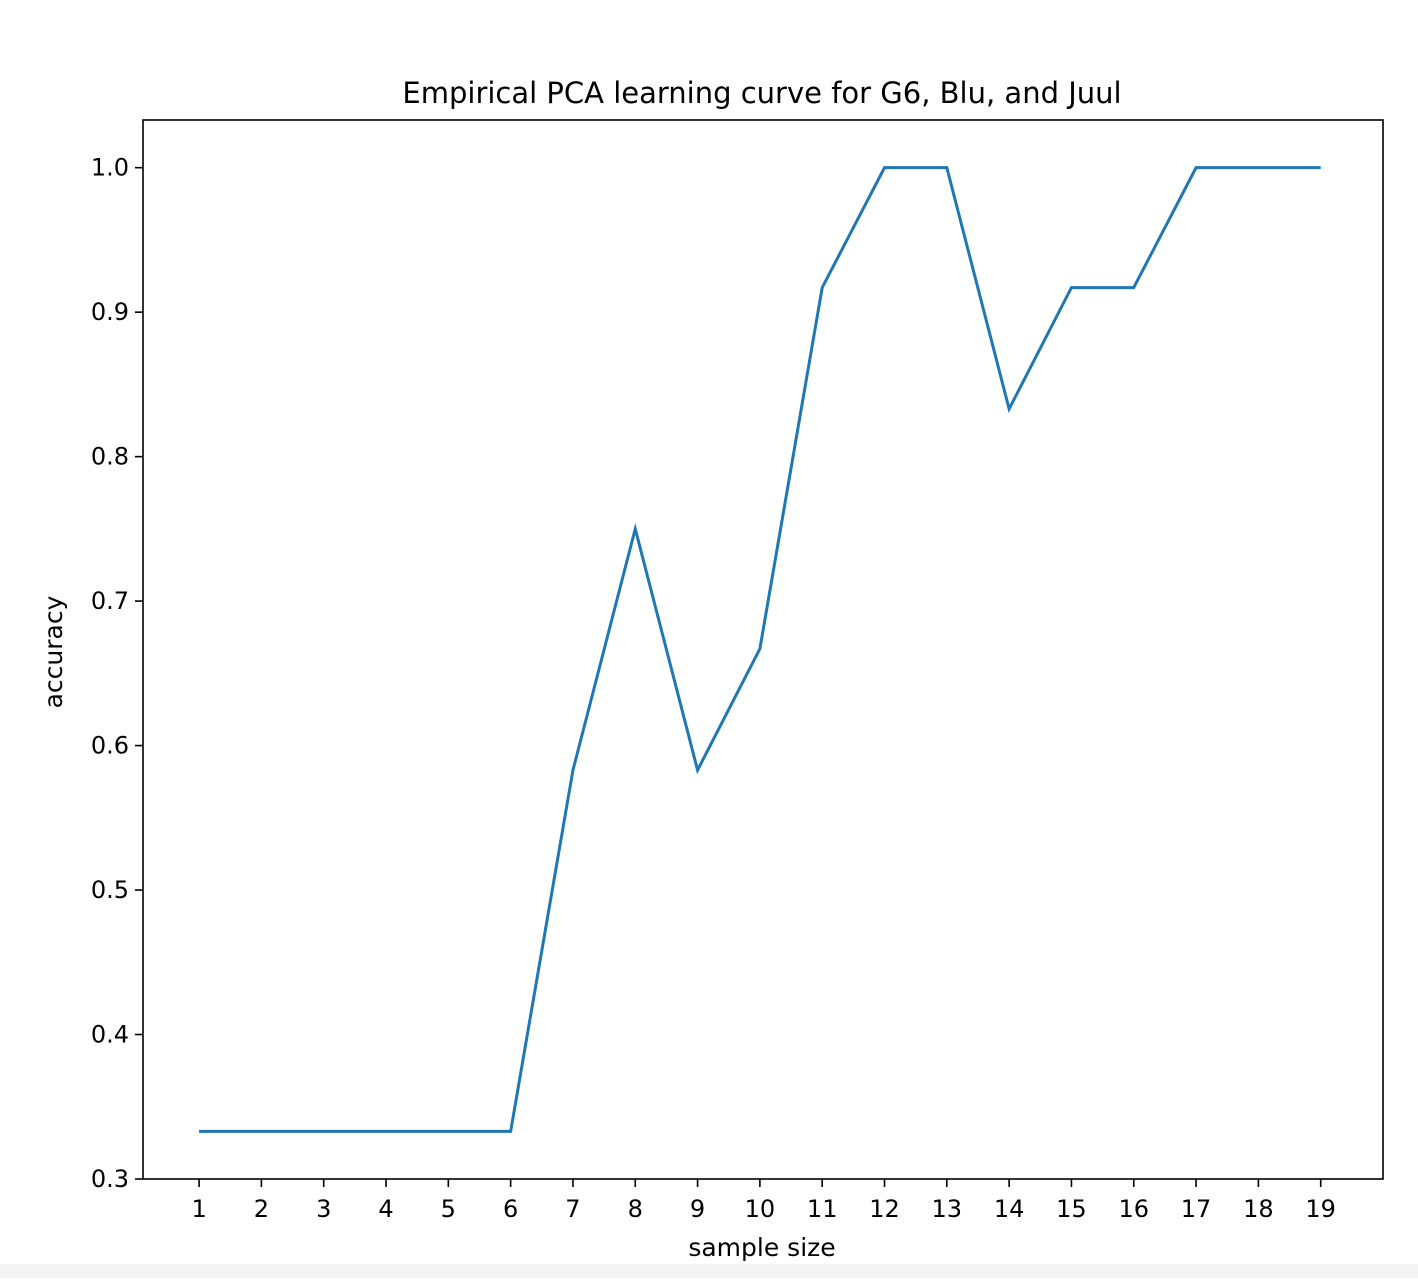 This screenshot has width=1418, height=1282. Describe the element at coordinates (53, 651) in the screenshot. I see `y-axis-label: accuracy` at that location.